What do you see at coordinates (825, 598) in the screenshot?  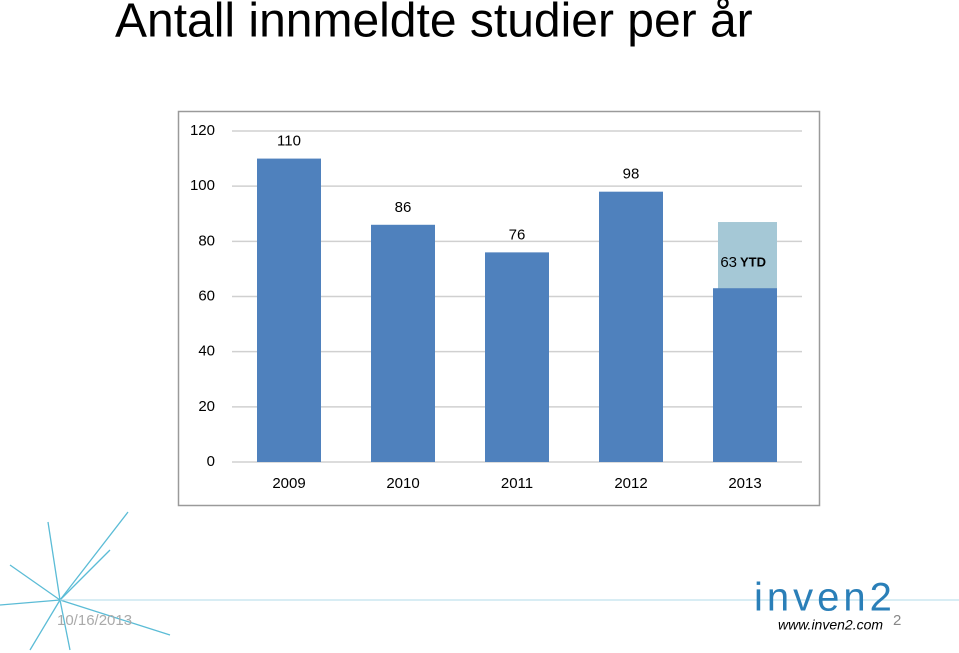 I see `logo: inven2` at bounding box center [825, 598].